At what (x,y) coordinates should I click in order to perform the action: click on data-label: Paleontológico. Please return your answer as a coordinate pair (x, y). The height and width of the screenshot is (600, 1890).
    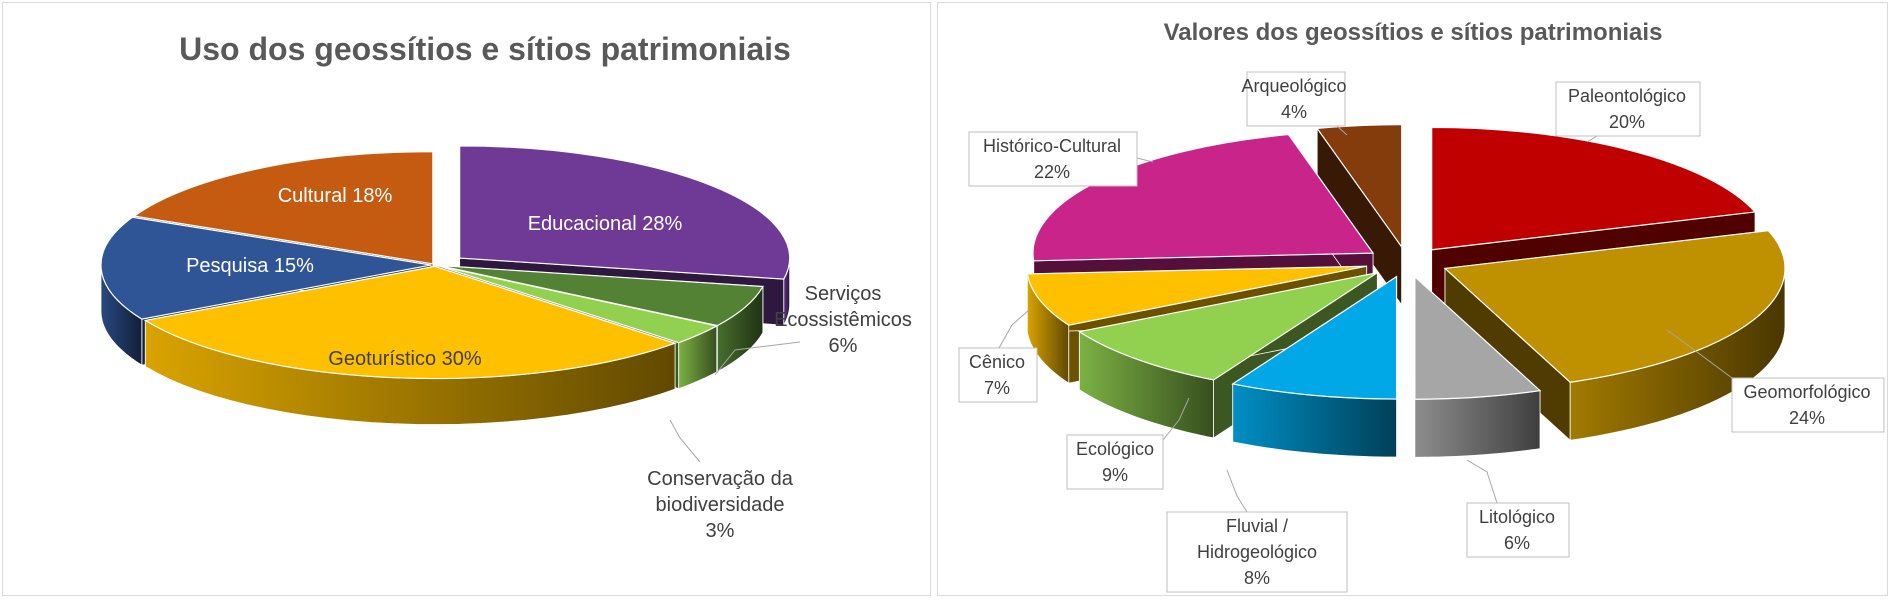
    Looking at the image, I should click on (1627, 96).